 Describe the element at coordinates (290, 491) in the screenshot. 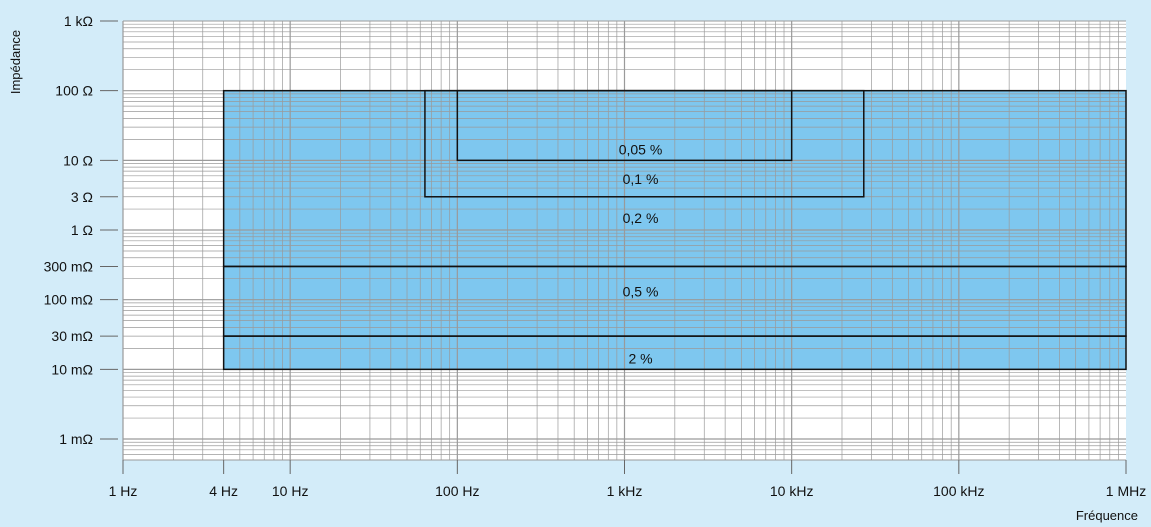

I see `x-tick-label: 10 Hz` at that location.